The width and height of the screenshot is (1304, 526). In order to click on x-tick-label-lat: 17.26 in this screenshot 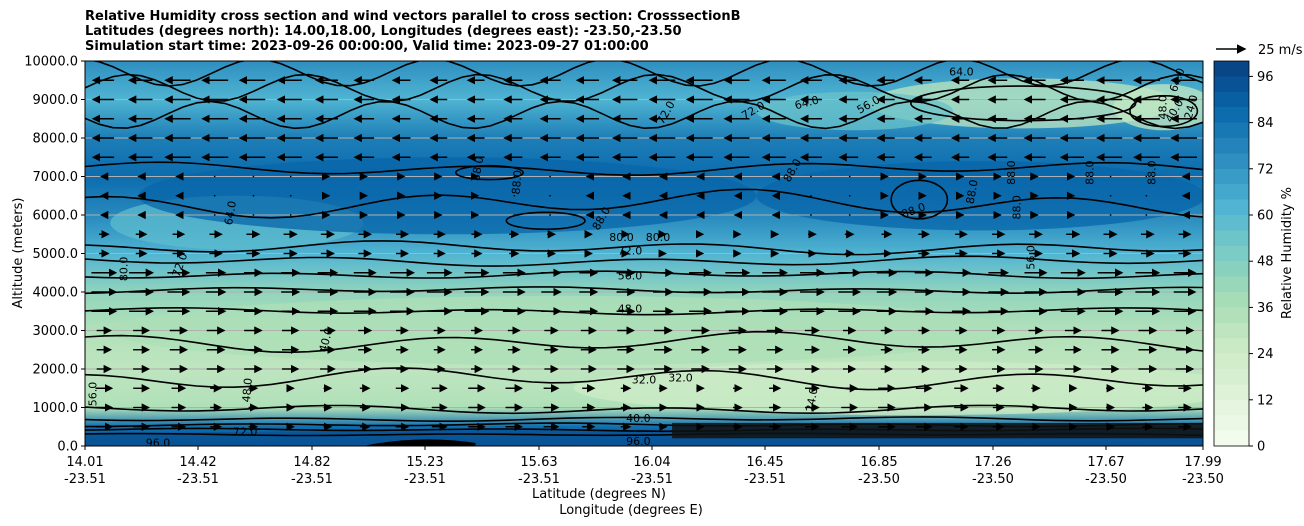, I will do `click(992, 462)`.